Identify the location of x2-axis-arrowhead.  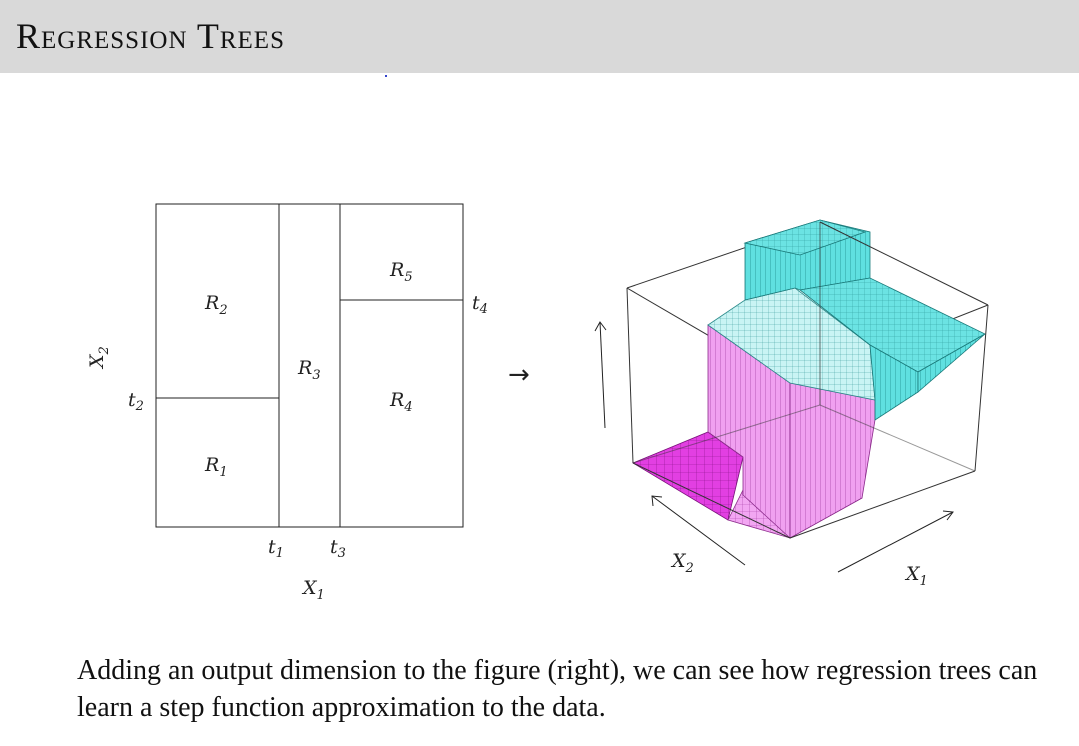
(657, 501).